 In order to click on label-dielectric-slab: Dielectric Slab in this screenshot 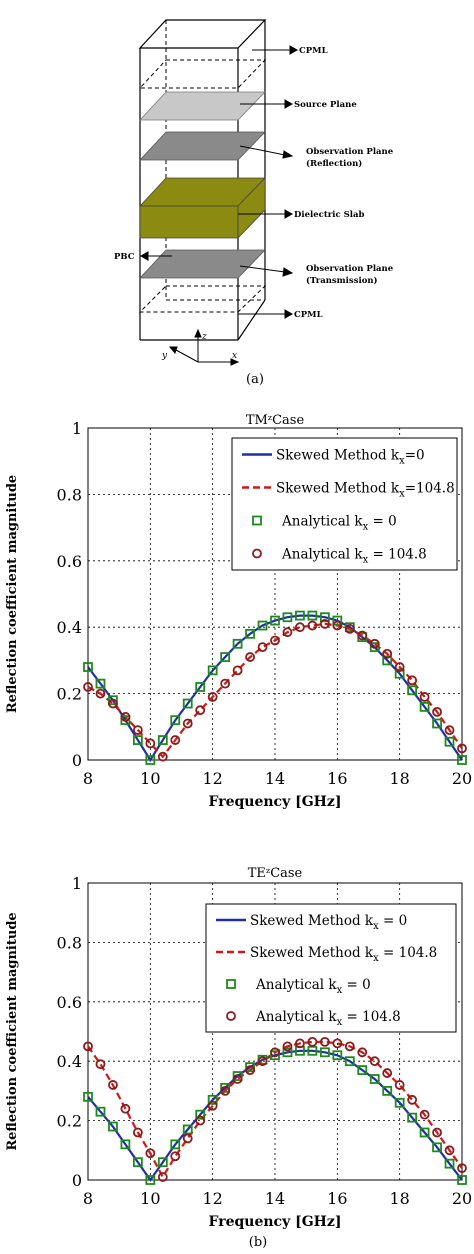, I will do `click(329, 215)`.